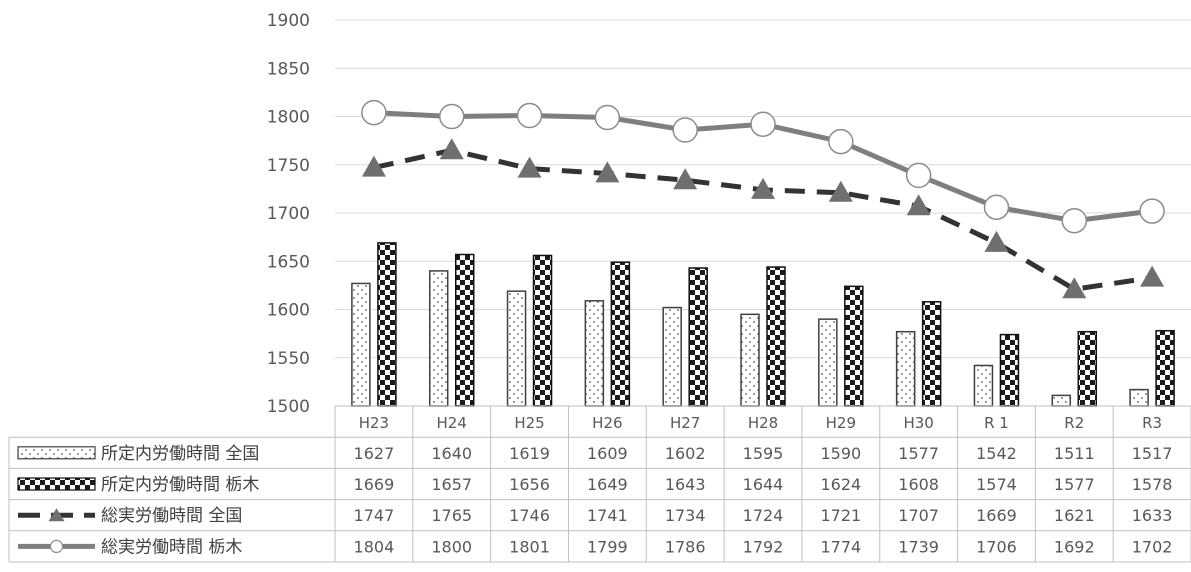 This screenshot has height=572, width=1191. I want to click on legend-key-dotted, so click(56, 453).